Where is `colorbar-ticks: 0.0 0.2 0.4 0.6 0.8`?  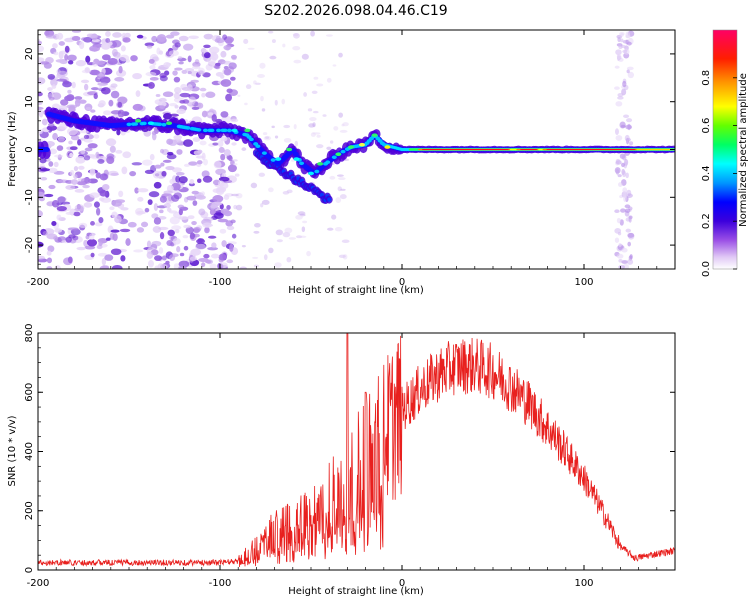
colorbar-ticks: 0.0 0.2 0.4 0.6 0.8 is located at coordinates (719, 173).